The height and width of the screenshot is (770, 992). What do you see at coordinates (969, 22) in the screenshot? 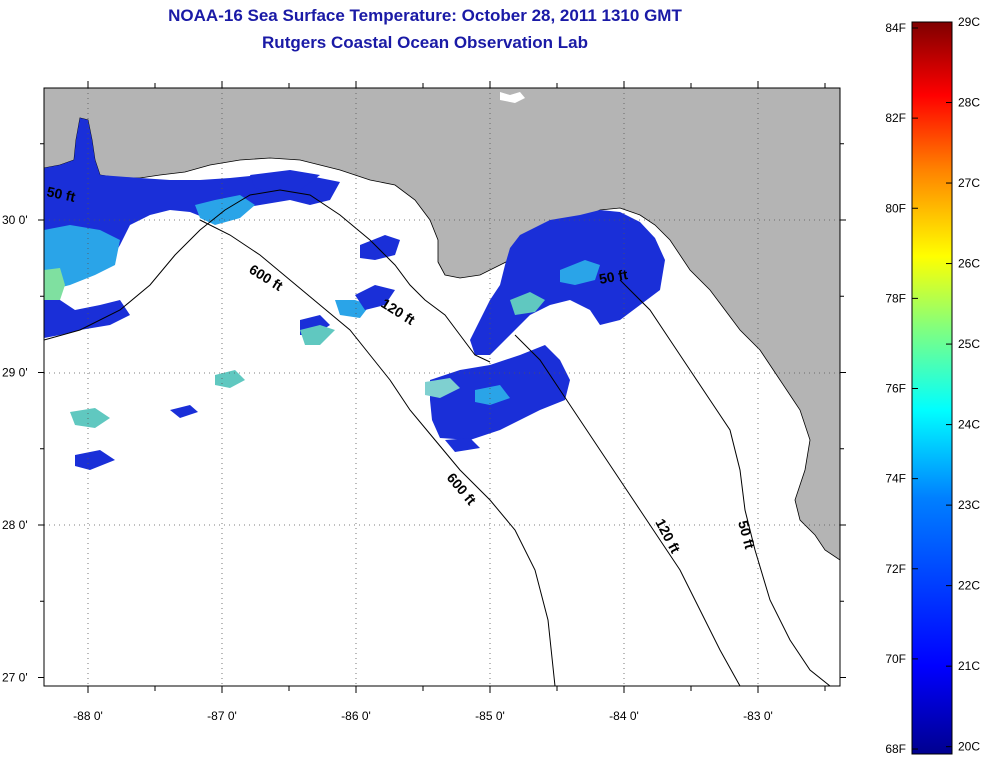
I see `colorbar-celsius-label: 29C` at bounding box center [969, 22].